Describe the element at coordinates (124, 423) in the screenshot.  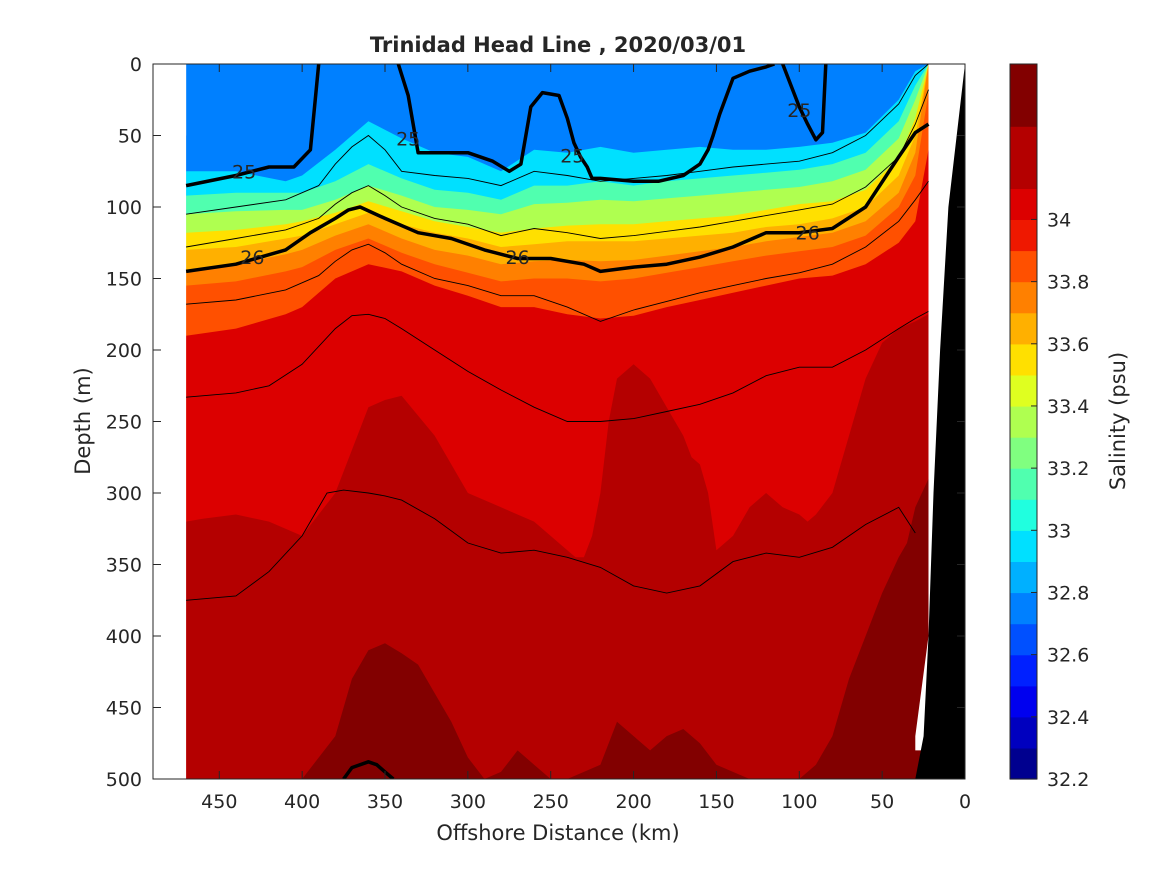
I see `y-tick-label: 250` at that location.